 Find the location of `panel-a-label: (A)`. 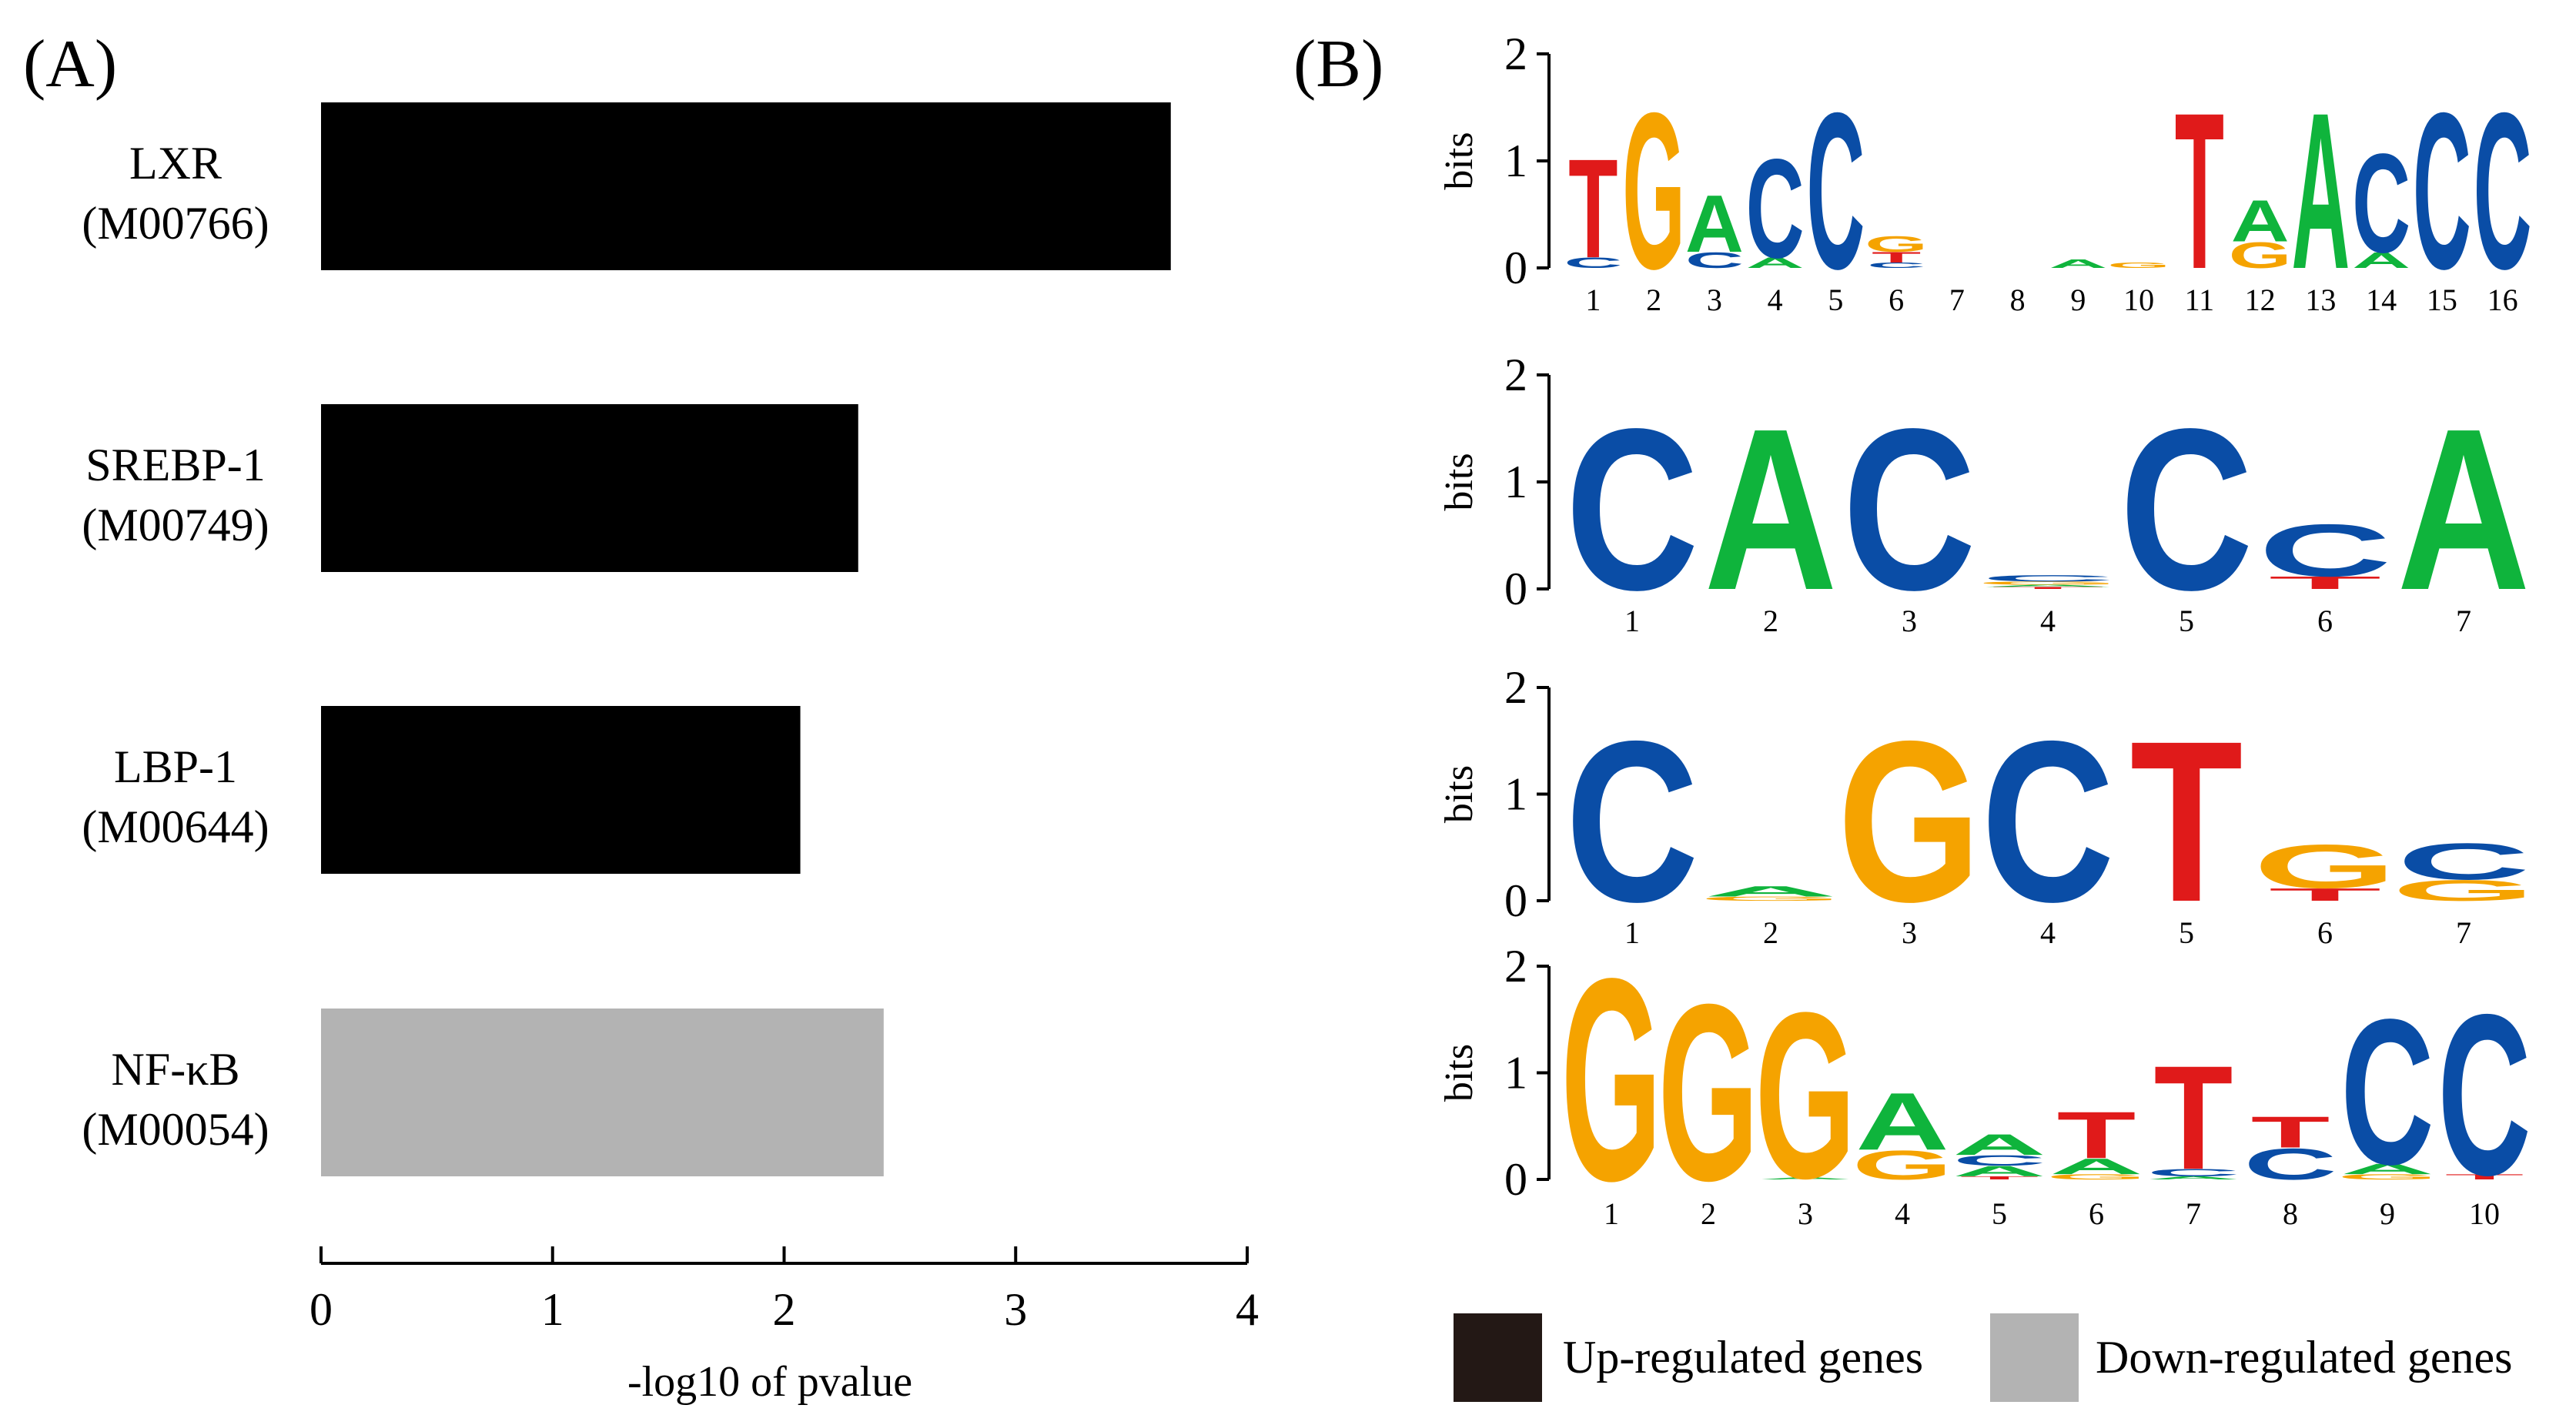

panel-a-label: (A) is located at coordinates (70, 64).